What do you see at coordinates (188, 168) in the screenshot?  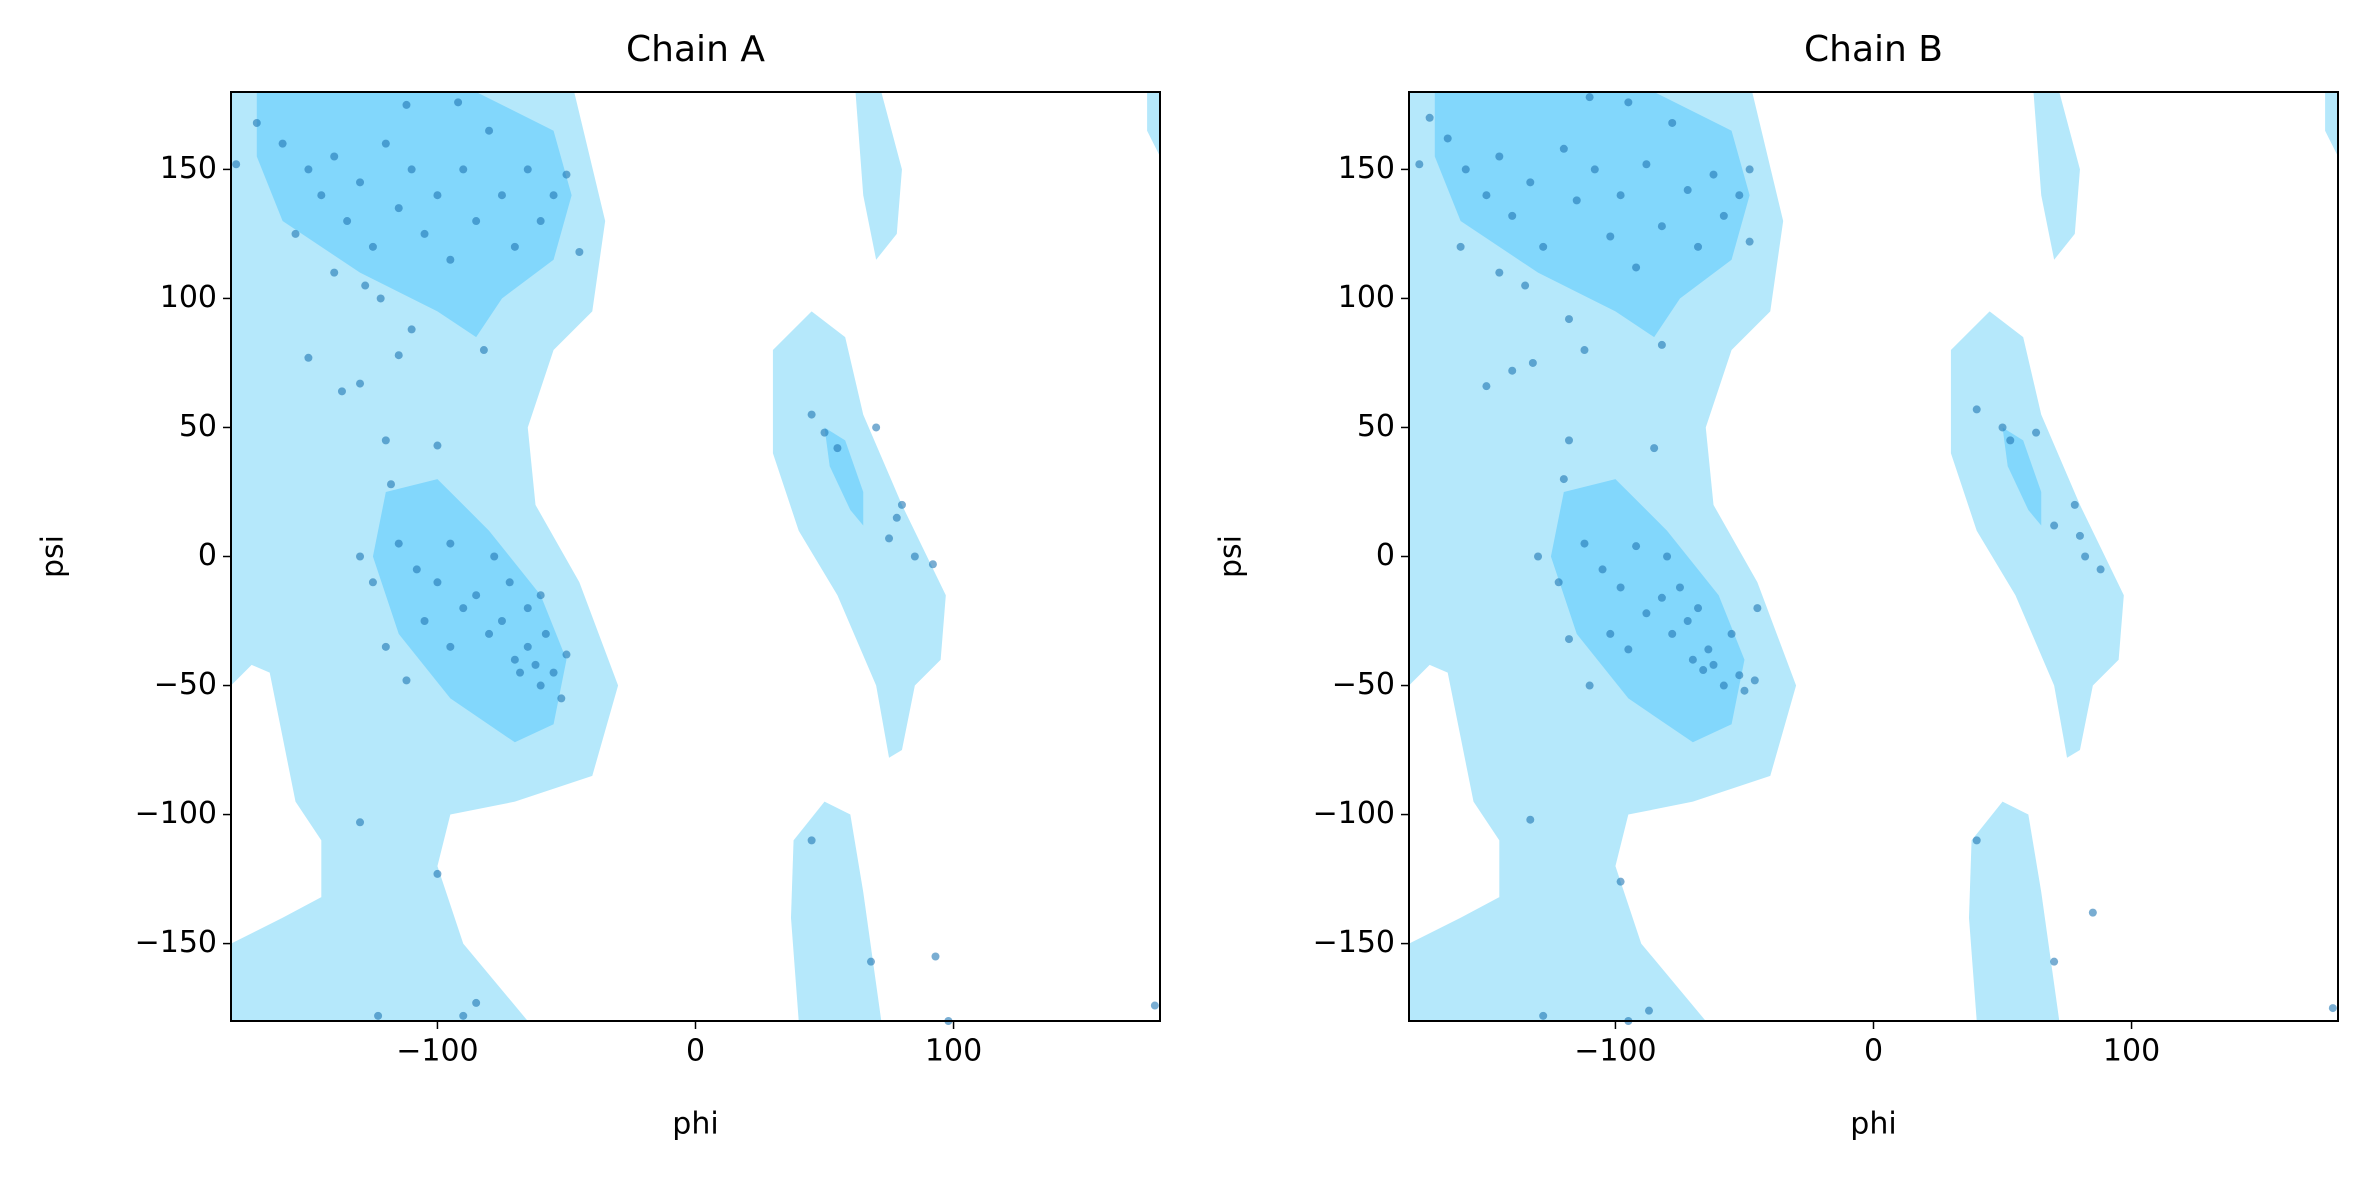 I see `y-tick-label: 150` at bounding box center [188, 168].